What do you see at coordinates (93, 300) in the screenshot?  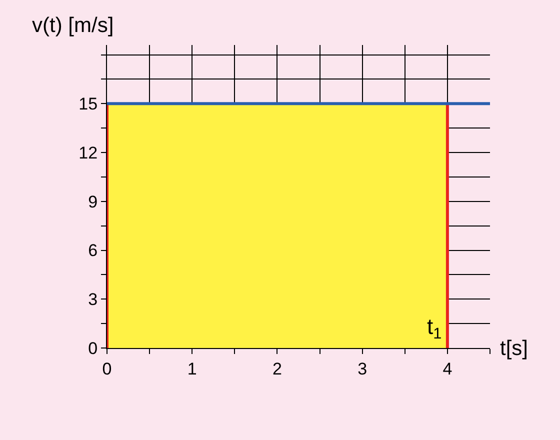 I see `y-tick-label: 3` at bounding box center [93, 300].